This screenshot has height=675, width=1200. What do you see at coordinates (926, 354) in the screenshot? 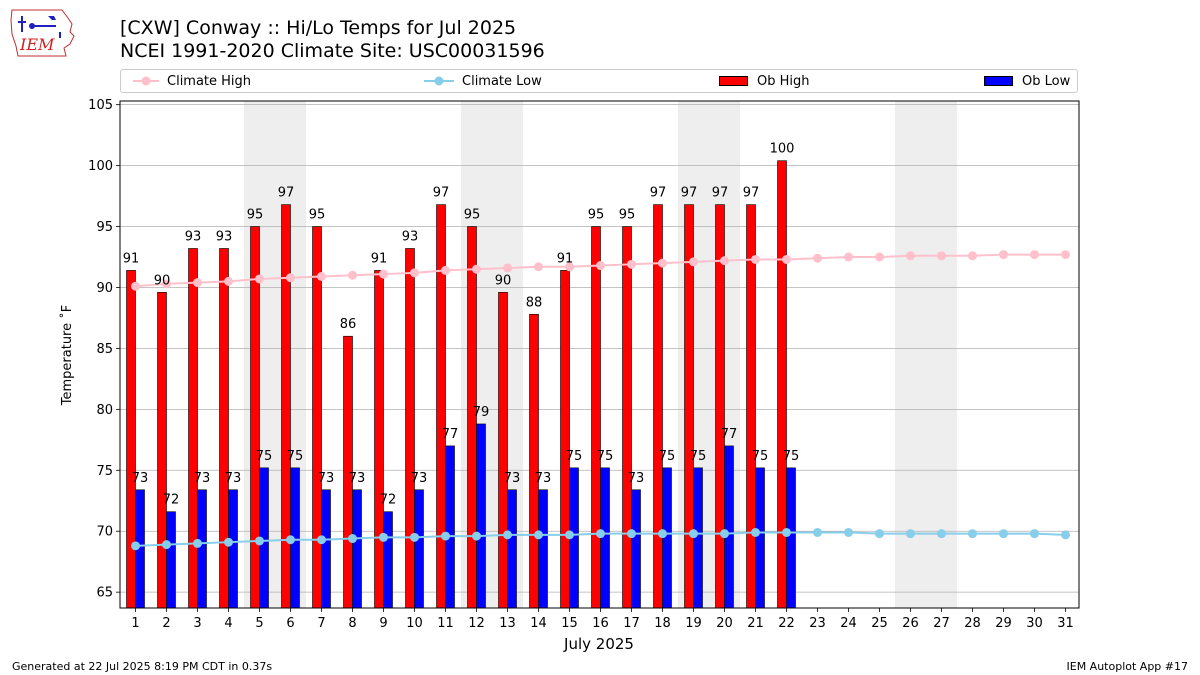
I see `weekend-shade` at bounding box center [926, 354].